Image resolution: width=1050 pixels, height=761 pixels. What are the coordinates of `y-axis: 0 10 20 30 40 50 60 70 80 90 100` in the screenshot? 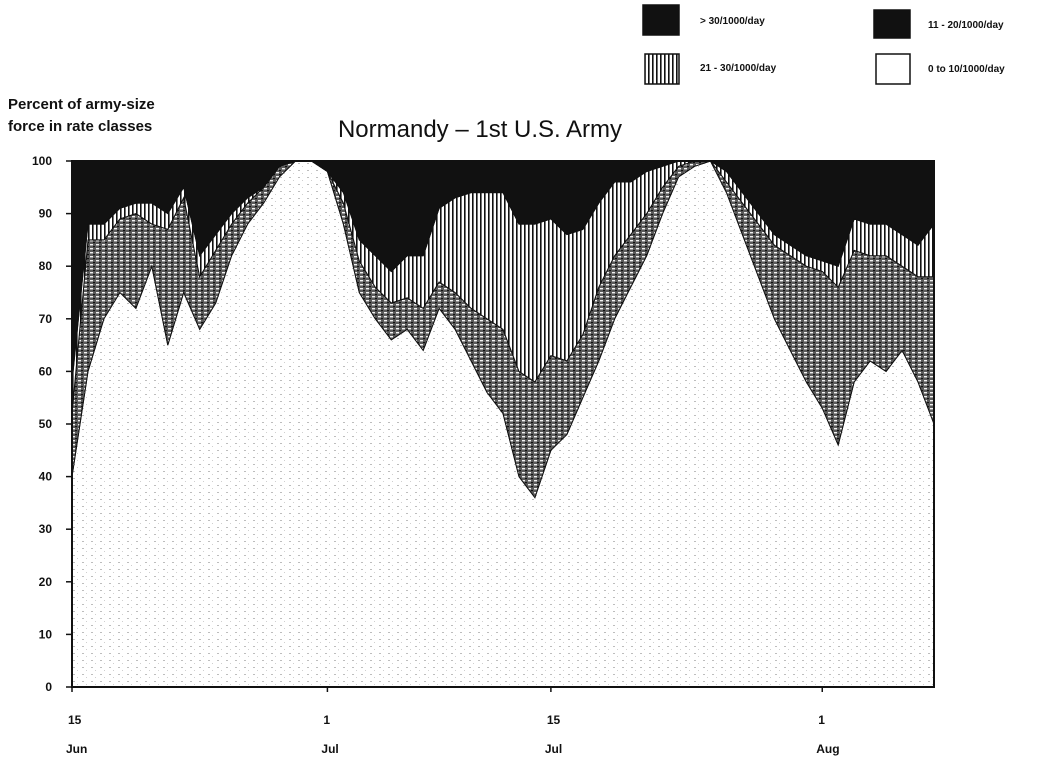 It's located at (52, 424).